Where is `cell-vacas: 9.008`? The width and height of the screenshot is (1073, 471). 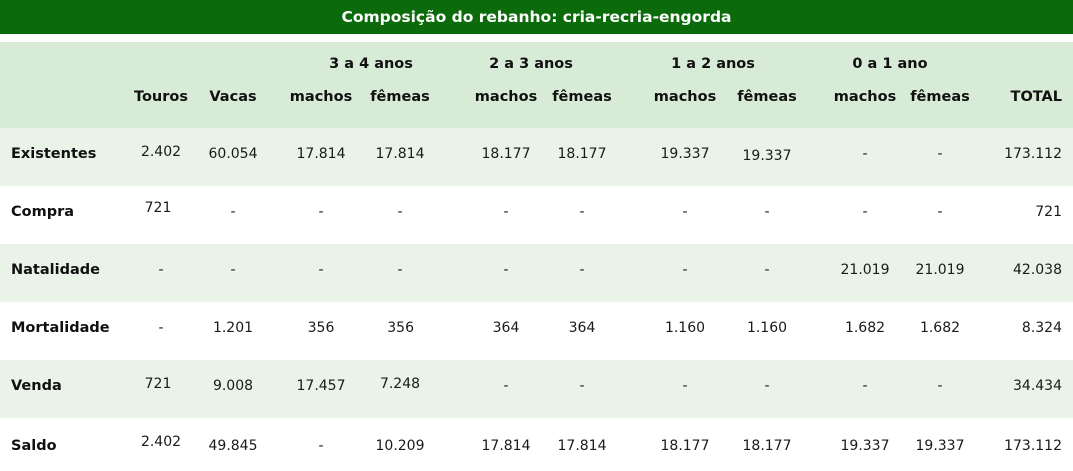 cell-vacas: 9.008 is located at coordinates (233, 386).